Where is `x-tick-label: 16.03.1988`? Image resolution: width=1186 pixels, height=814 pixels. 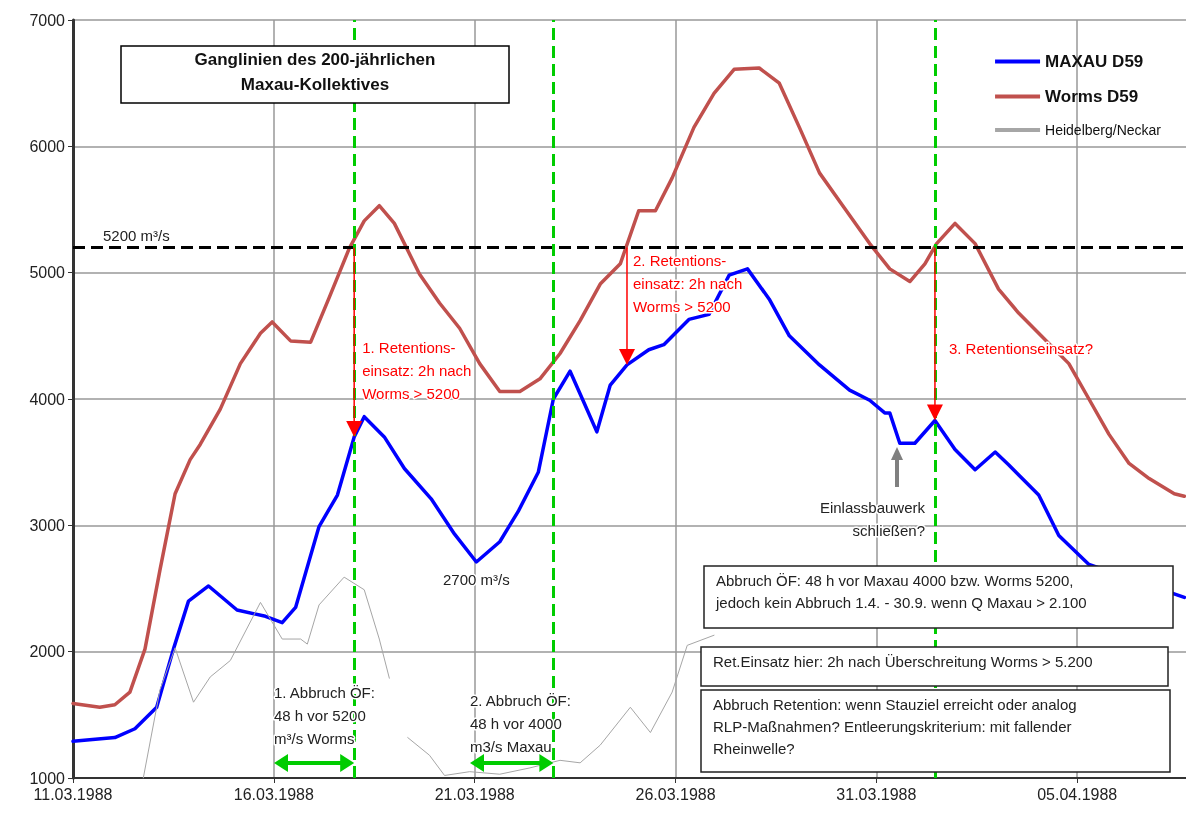 x-tick-label: 16.03.1988 is located at coordinates (273, 794).